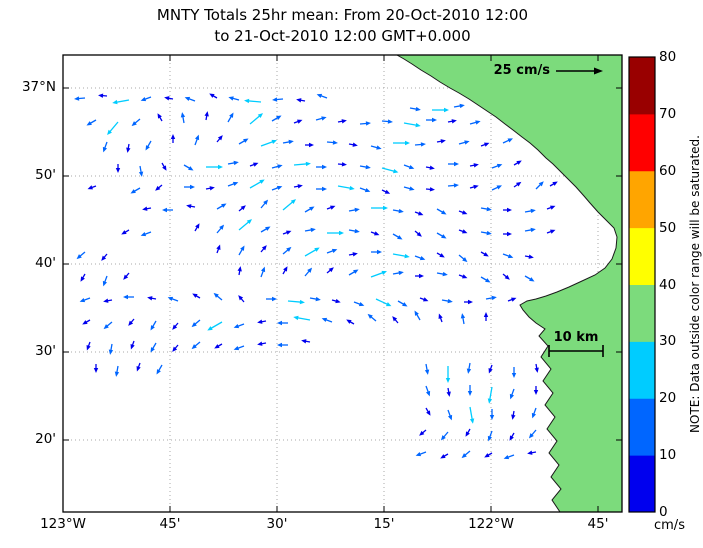 The height and width of the screenshot is (548, 703). I want to click on reference-arrow-head, so click(598, 71).